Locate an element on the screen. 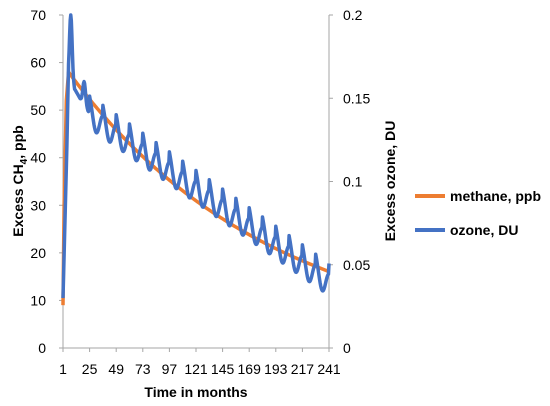 The width and height of the screenshot is (550, 406). legend: methane, ppb ozone, DU is located at coordinates (478, 213).